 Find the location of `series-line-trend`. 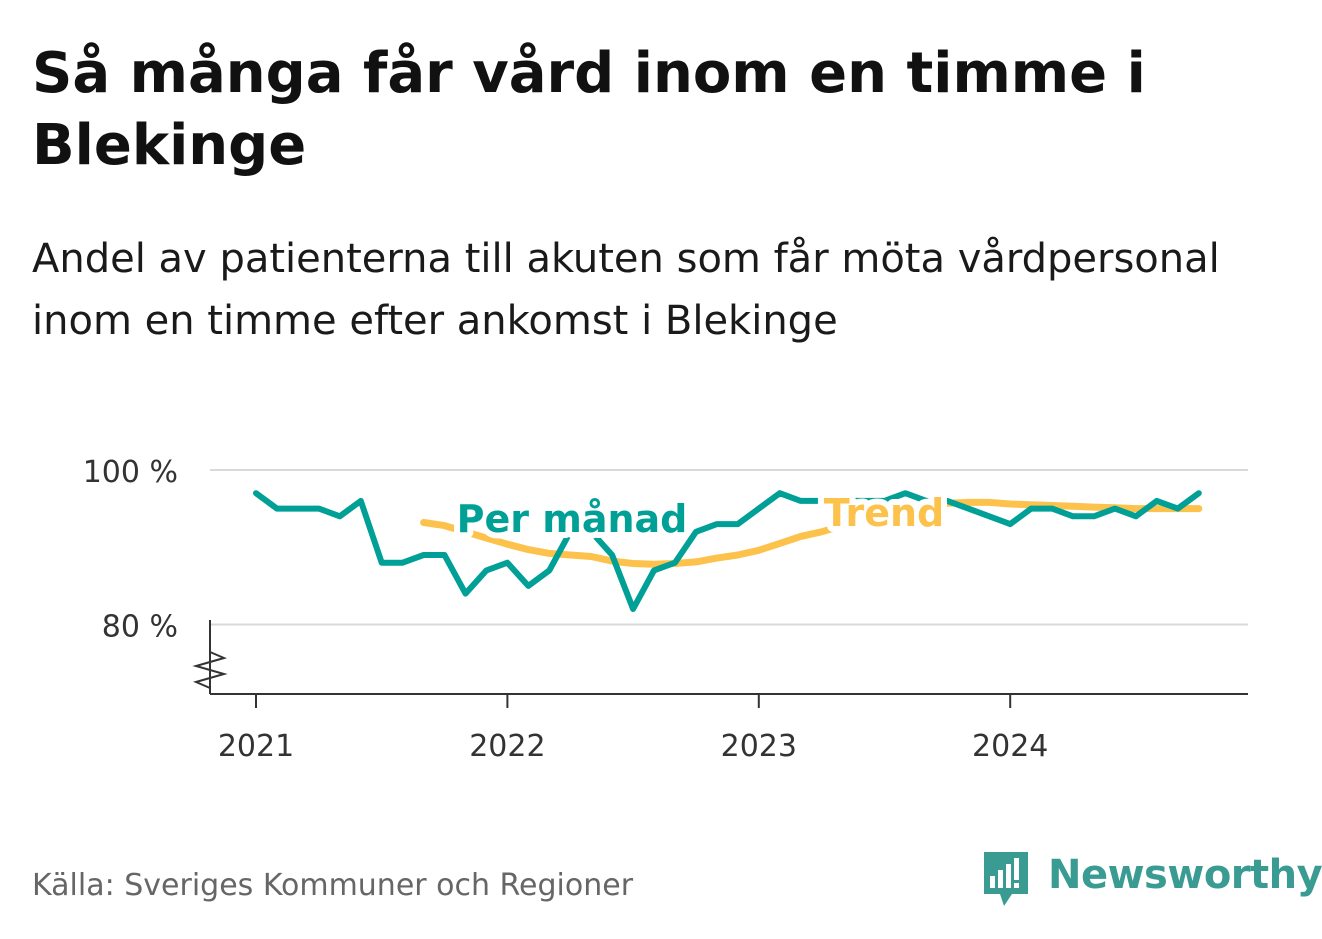

series-line-trend is located at coordinates (811, 533).